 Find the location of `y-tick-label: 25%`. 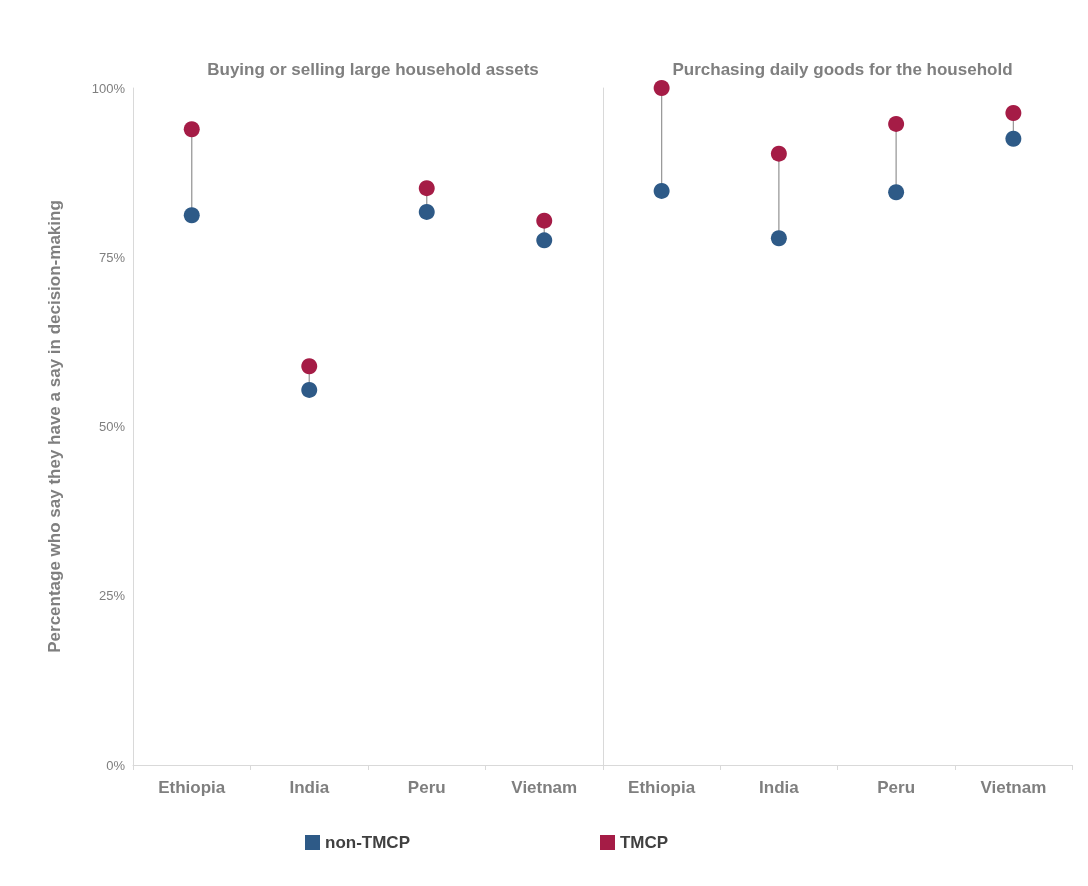

y-tick-label: 25% is located at coordinates (112, 596).